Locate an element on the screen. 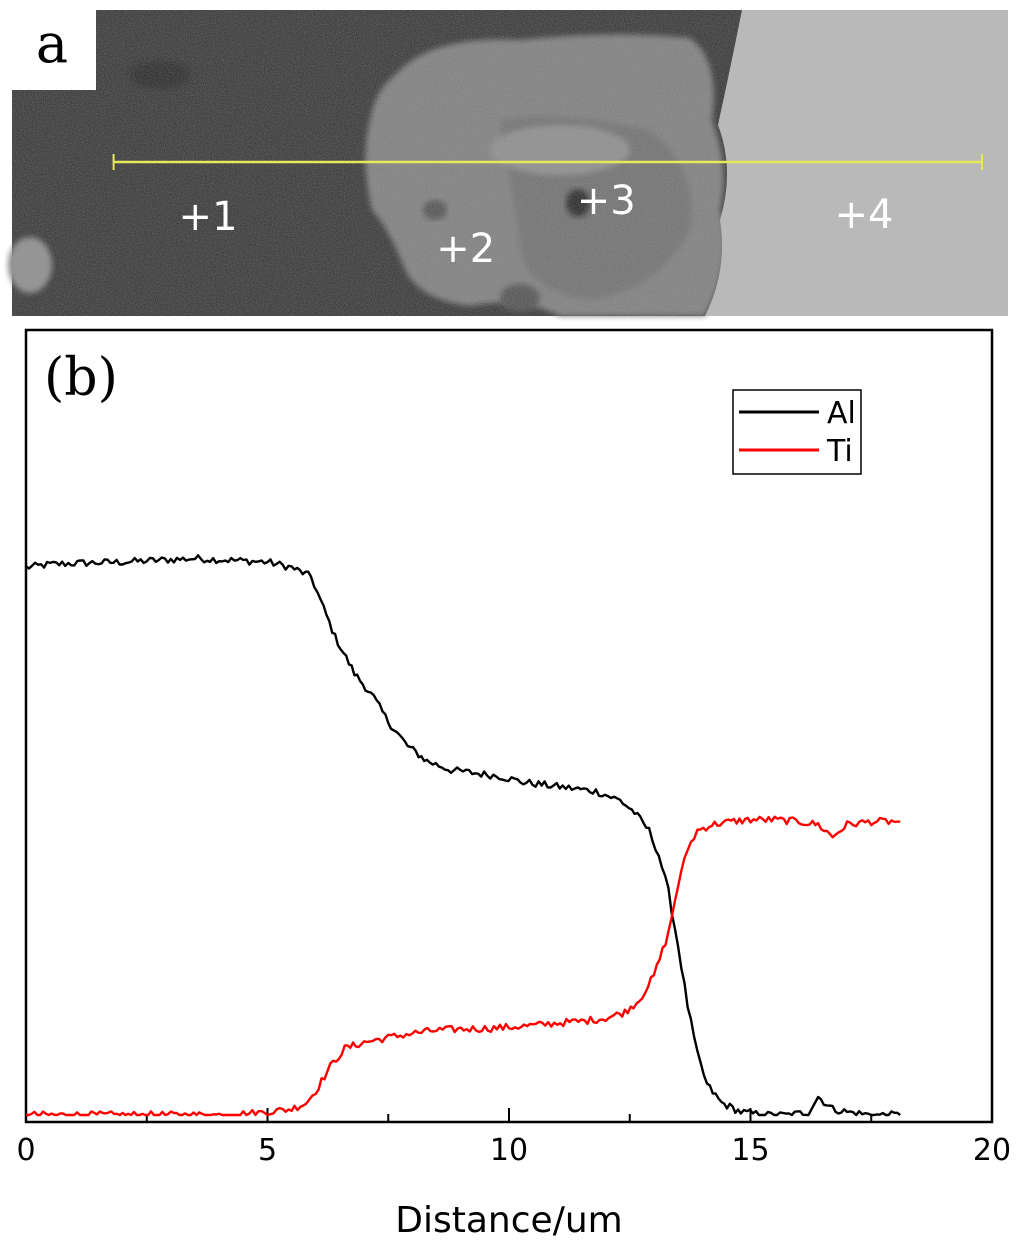  panel-a-label: a is located at coordinates (52, 43).